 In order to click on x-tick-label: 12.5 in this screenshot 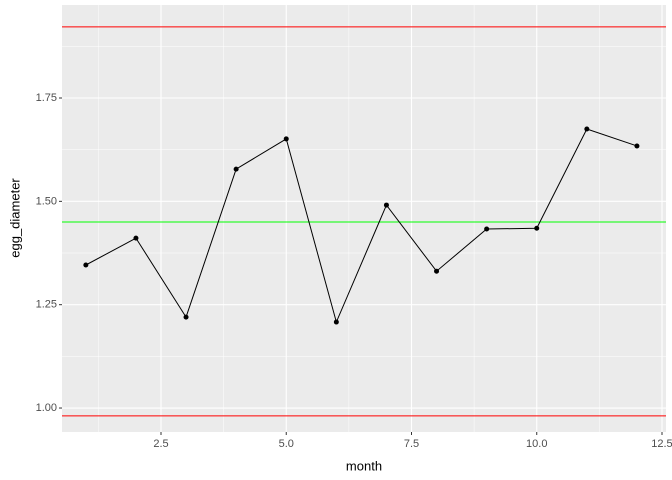, I will do `click(661, 444)`.